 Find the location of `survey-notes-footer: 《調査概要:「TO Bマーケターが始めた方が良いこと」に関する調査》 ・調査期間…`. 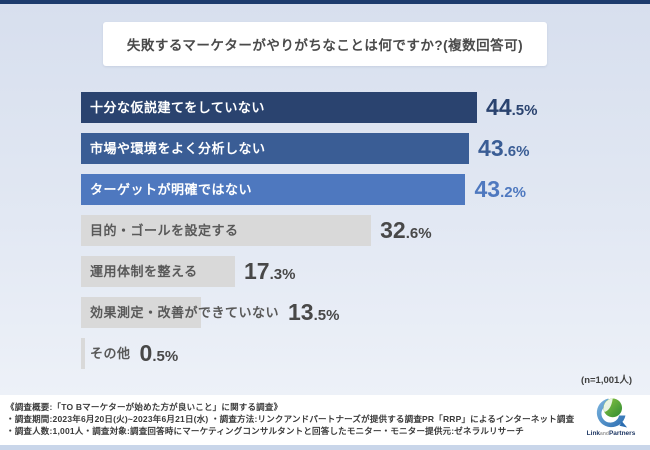

survey-notes-footer: 《調査概要:「TO Bマーケターが始めた方が良いこと」に関する調査》 ・調査期間… is located at coordinates (325, 420).